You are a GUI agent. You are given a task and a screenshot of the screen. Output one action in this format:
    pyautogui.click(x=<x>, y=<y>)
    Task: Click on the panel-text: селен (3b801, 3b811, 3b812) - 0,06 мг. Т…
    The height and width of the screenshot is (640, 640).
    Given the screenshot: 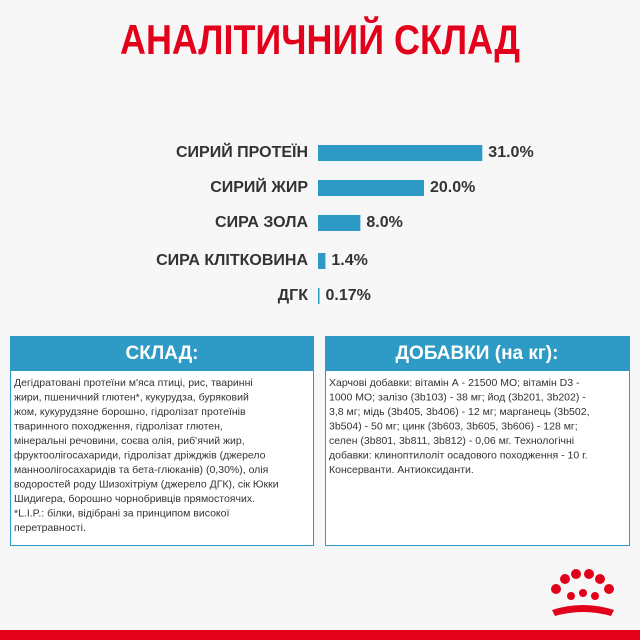 What is the action you would take?
    pyautogui.click(x=451, y=441)
    